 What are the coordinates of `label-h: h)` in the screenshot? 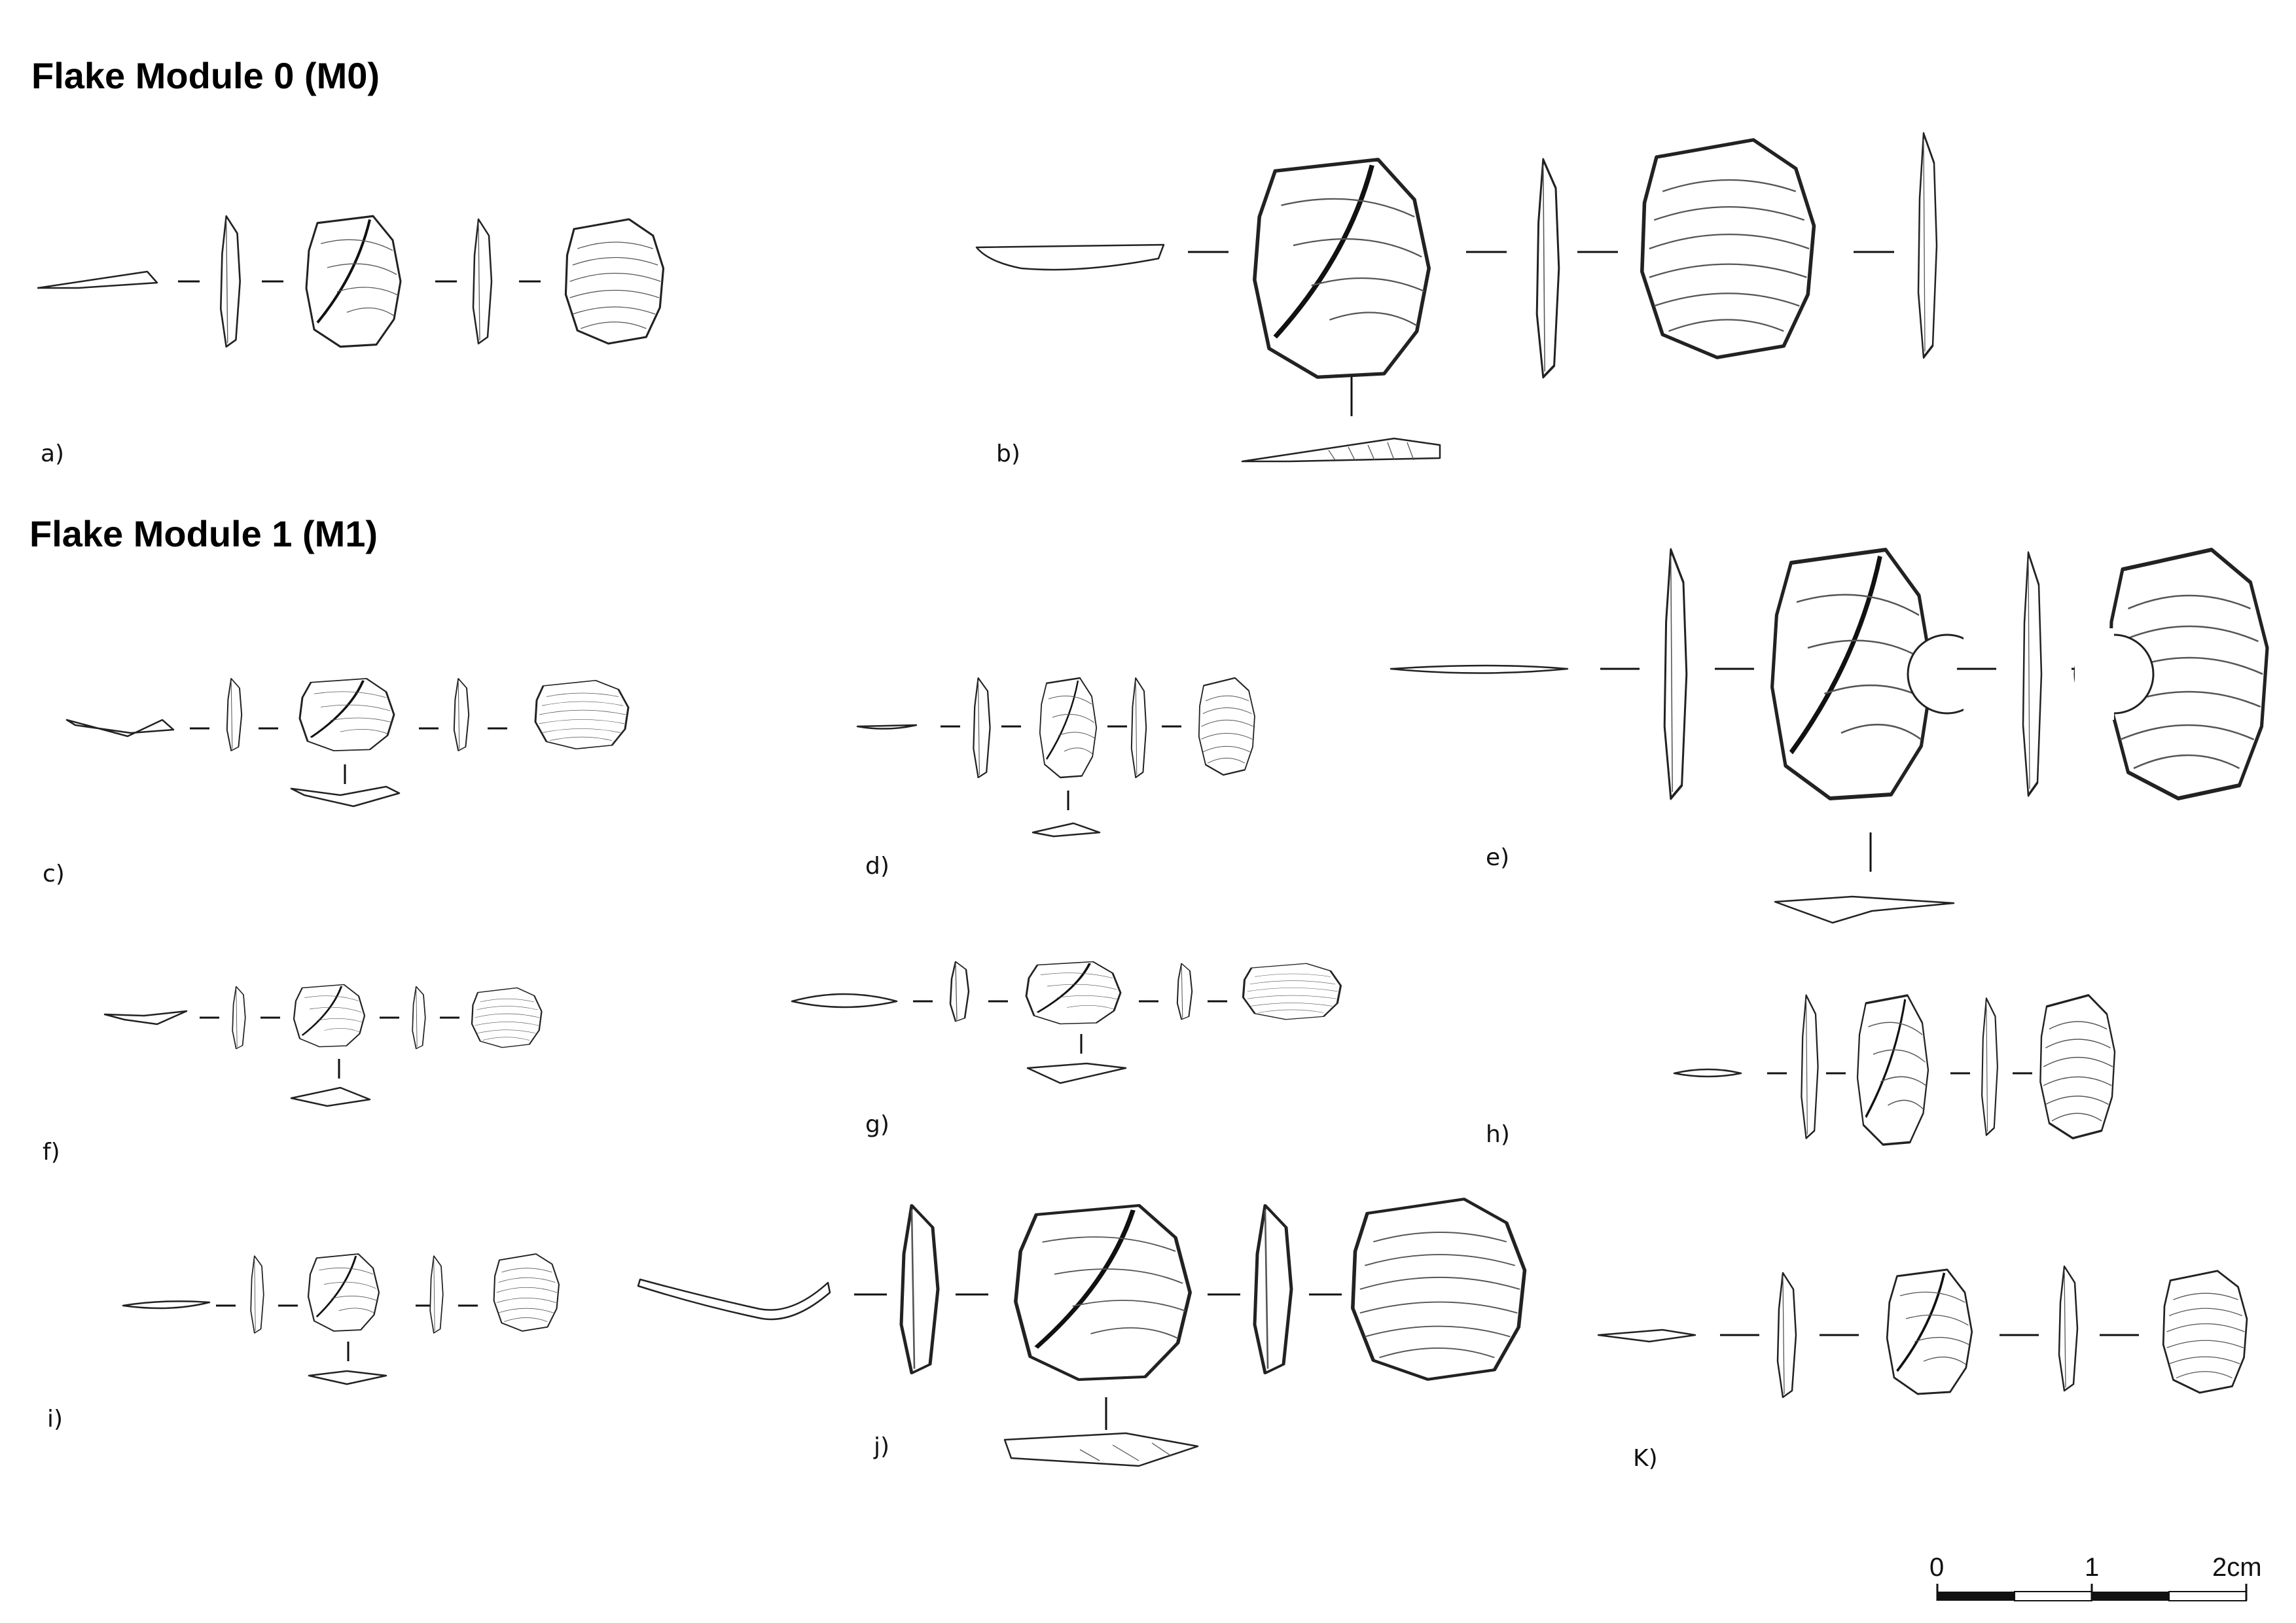 It's located at (1498, 1134).